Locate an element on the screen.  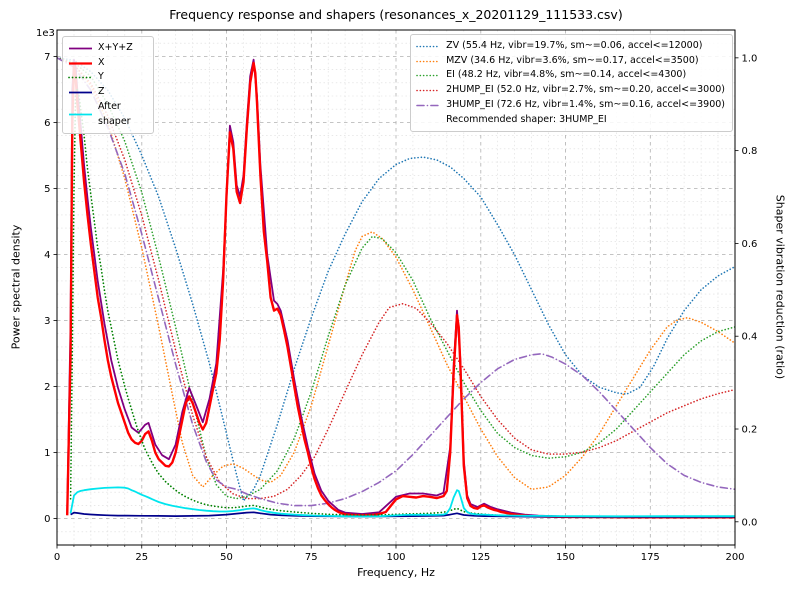
x-axis-label: Frequency, Hz is located at coordinates (396, 572).